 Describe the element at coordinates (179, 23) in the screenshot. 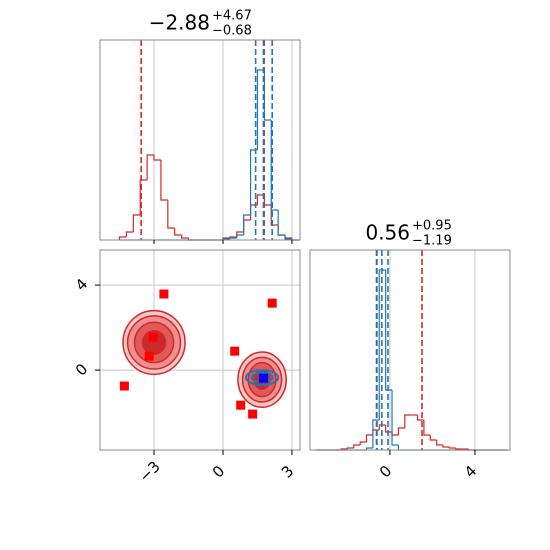

I see `title-value: −2.88` at that location.